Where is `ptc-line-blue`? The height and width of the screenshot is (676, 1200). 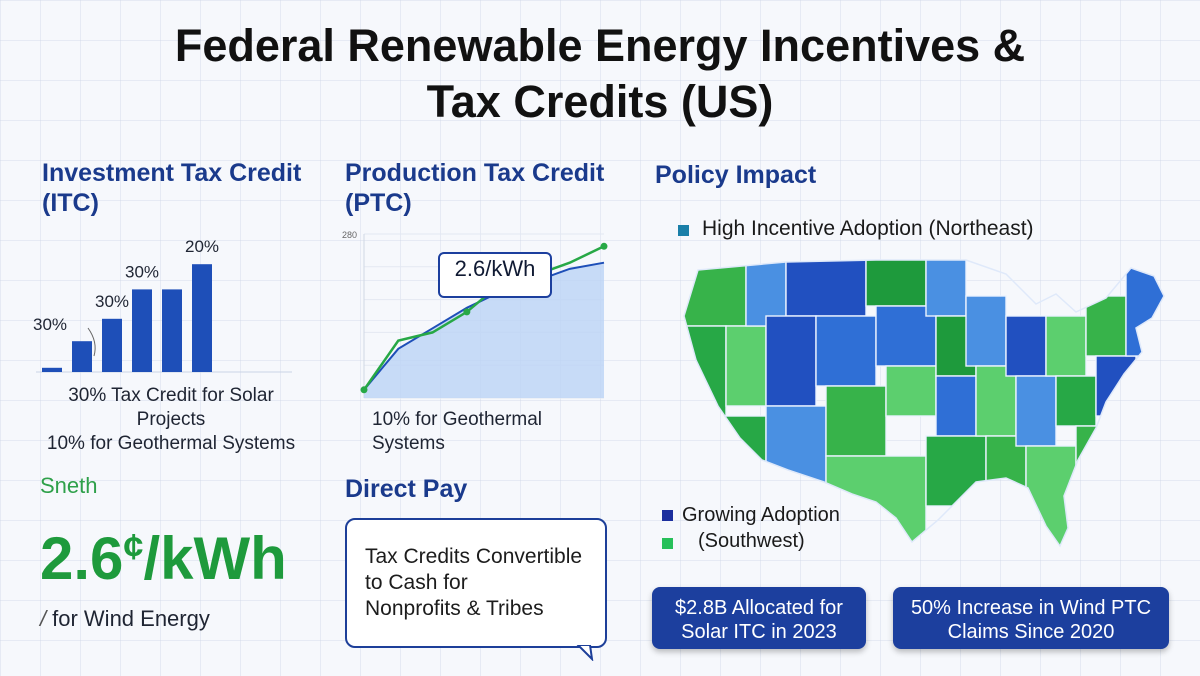 ptc-line-blue is located at coordinates (484, 326).